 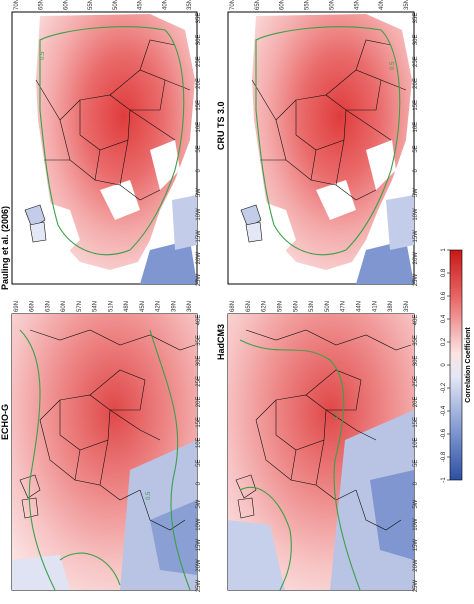 I want to click on lat-tick-label: 47N, so click(x=344, y=306).